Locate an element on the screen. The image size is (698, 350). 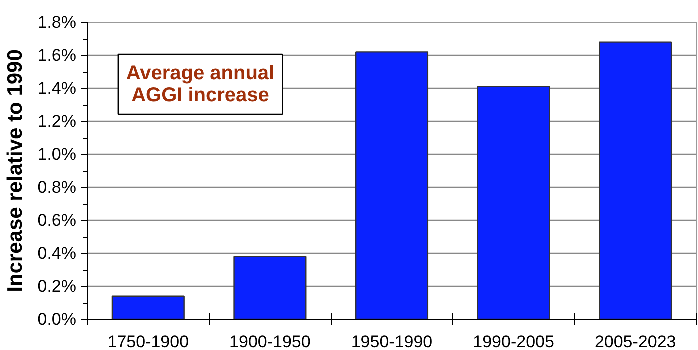
x-tick-label: 1750-1900 is located at coordinates (149, 341).